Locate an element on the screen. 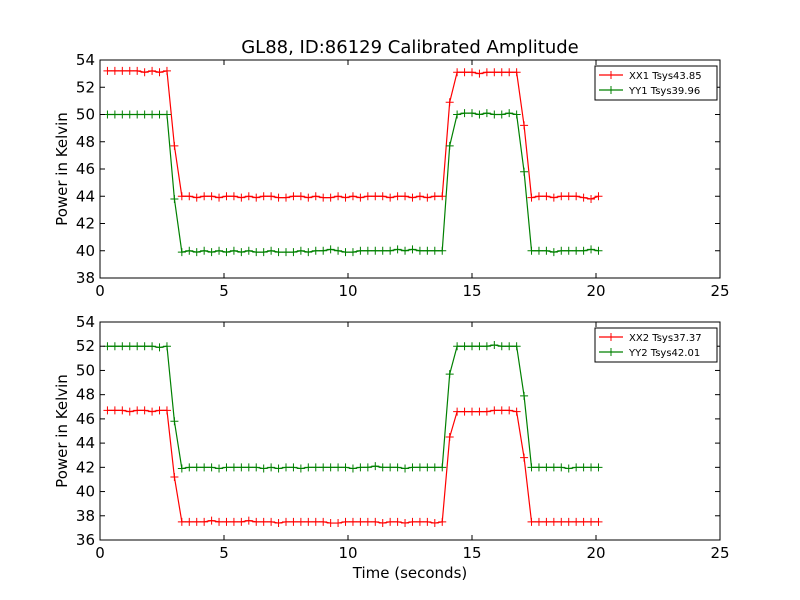  legend: XX2 Tsys37.37 YY2 Tsys42.01 is located at coordinates (656, 345).